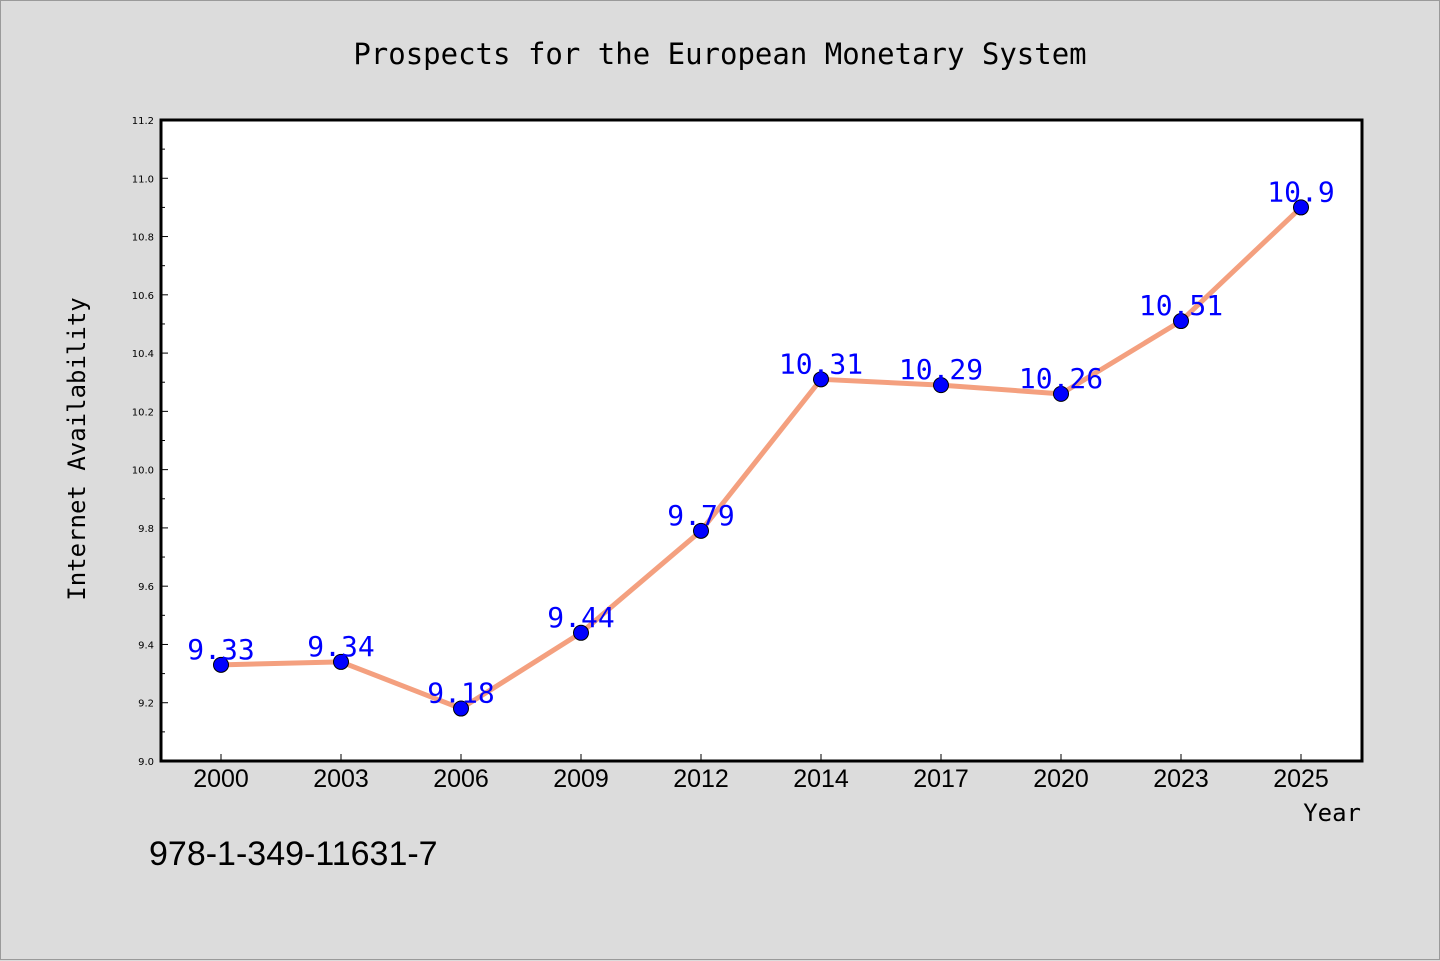 The height and width of the screenshot is (961, 1440). I want to click on data-label: 9.33, so click(220, 649).